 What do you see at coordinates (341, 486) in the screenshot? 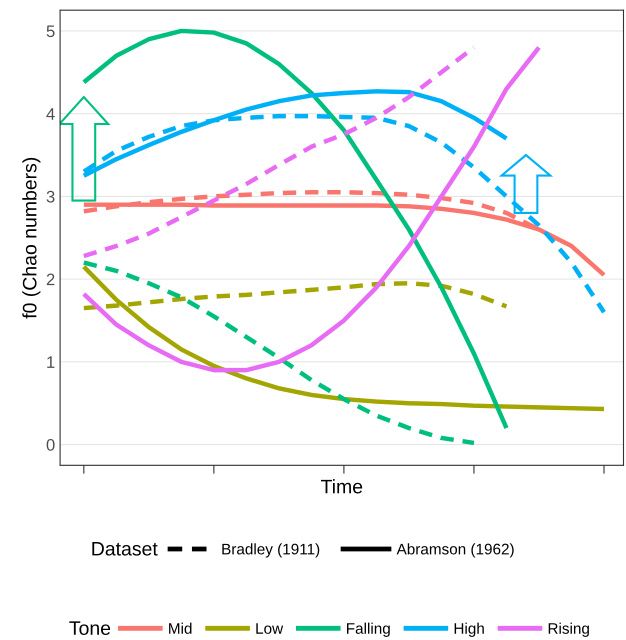
I see `x-axis-title: Time` at bounding box center [341, 486].